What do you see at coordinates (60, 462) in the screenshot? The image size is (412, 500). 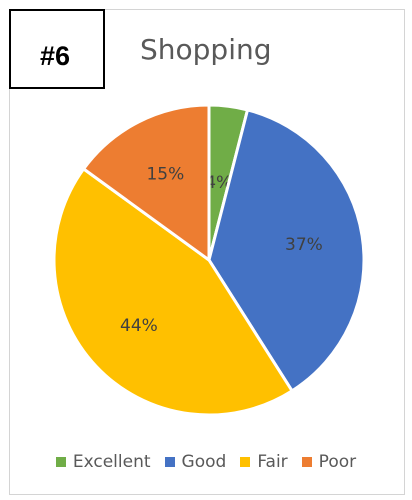 I see `legend-swatch-excellent` at bounding box center [60, 462].